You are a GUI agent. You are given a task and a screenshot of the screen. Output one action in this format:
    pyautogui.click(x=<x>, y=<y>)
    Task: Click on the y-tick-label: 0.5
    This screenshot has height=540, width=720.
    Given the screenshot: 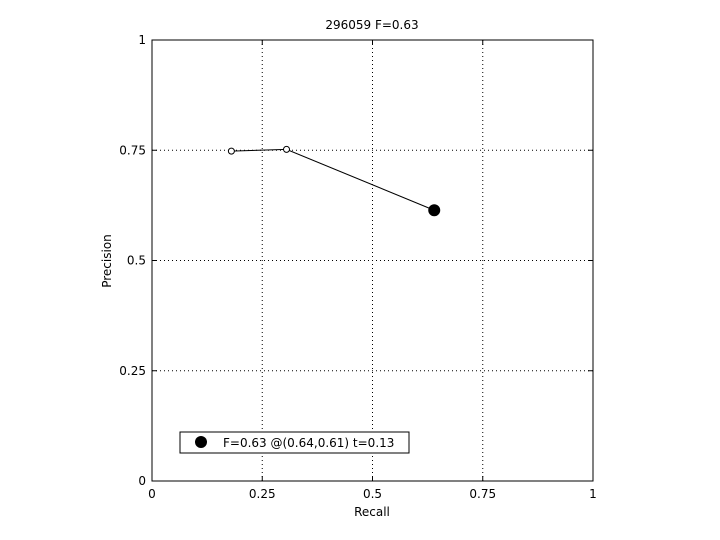 What is the action you would take?
    pyautogui.click(x=136, y=261)
    